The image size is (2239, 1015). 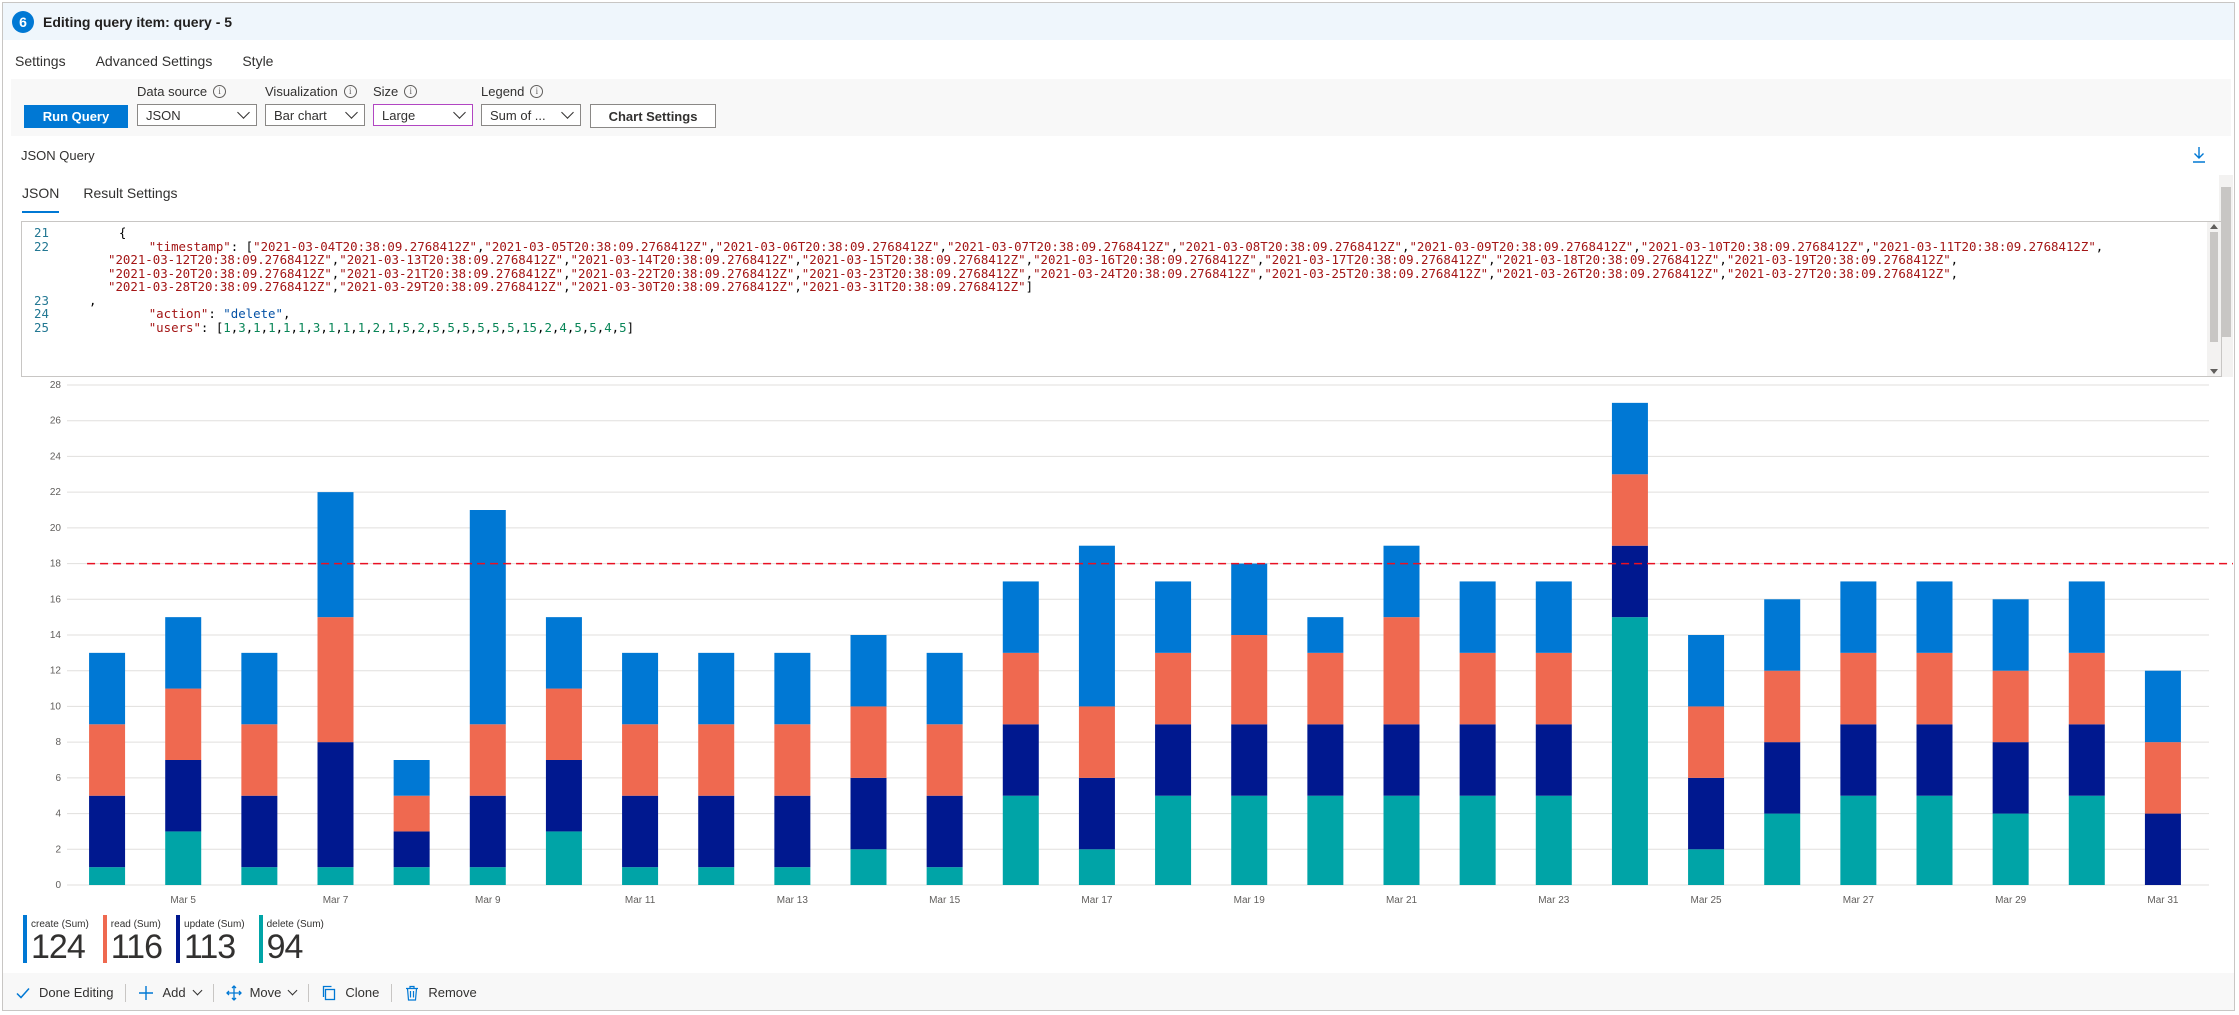 What do you see at coordinates (40, 64) in the screenshot?
I see `tab-settings: Settings` at bounding box center [40, 64].